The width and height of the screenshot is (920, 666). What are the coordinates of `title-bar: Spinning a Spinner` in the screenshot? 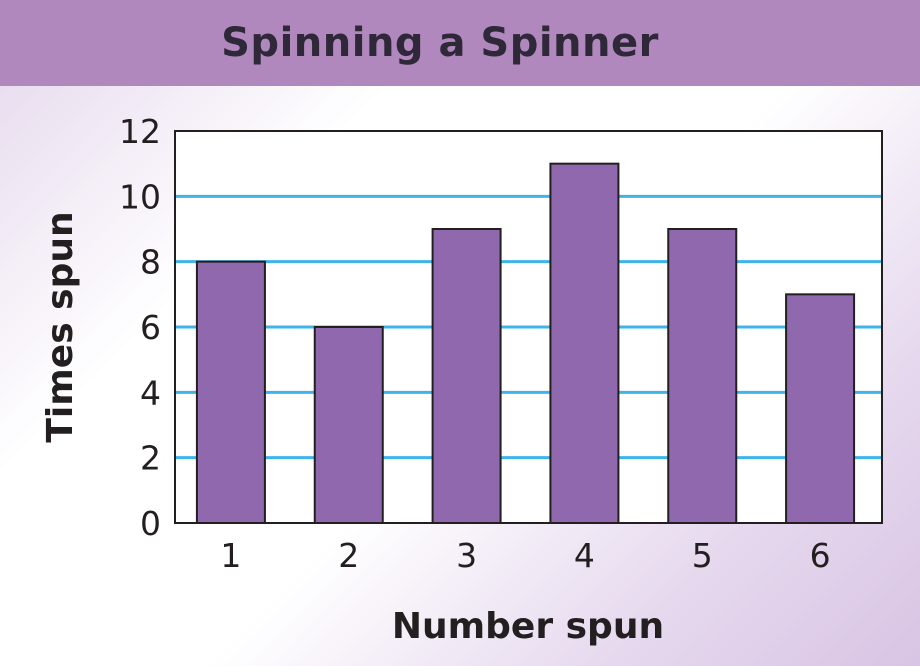 It's located at (460, 43).